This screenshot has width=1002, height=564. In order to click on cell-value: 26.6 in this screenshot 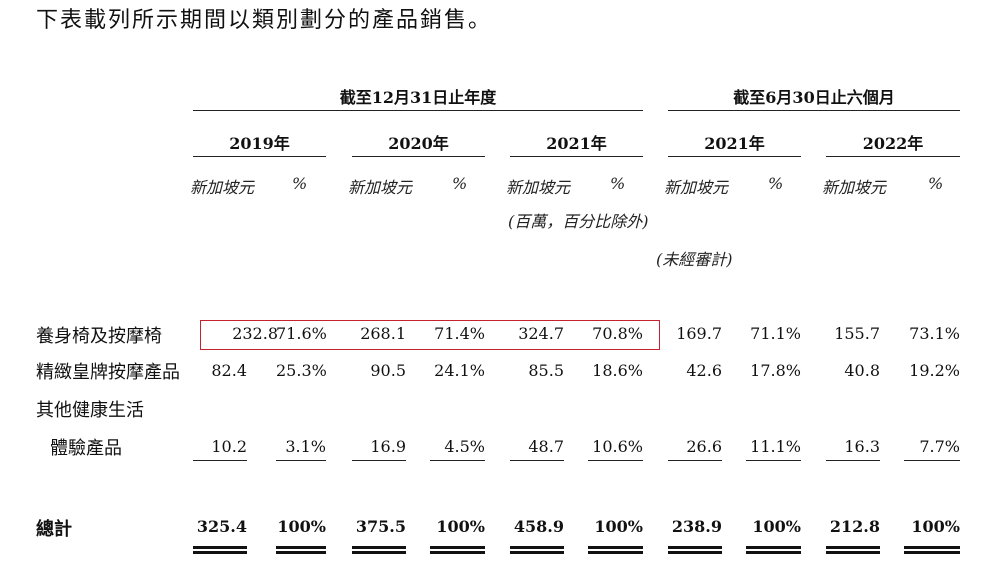, I will do `click(704, 446)`.